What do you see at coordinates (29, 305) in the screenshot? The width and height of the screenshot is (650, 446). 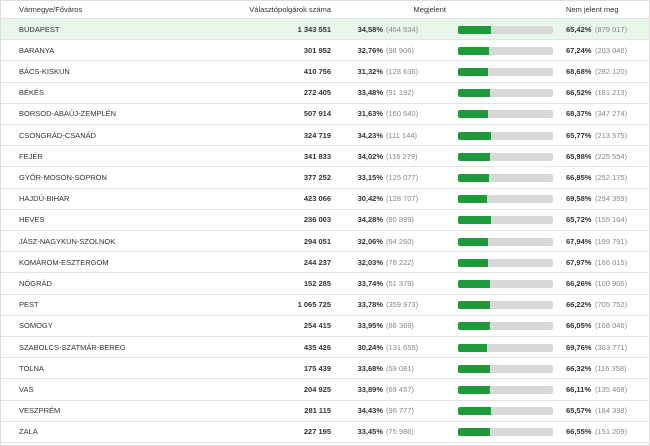 I see `county-name: PEST` at bounding box center [29, 305].